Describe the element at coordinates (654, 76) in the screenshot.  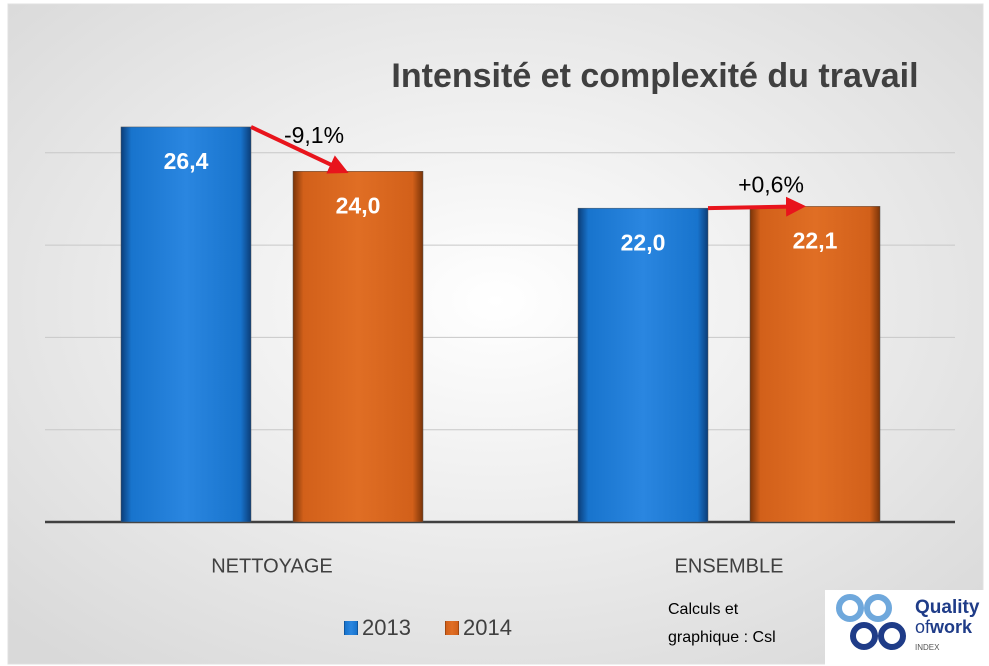
I see `chart-title: Intensité et complexité du travail` at that location.